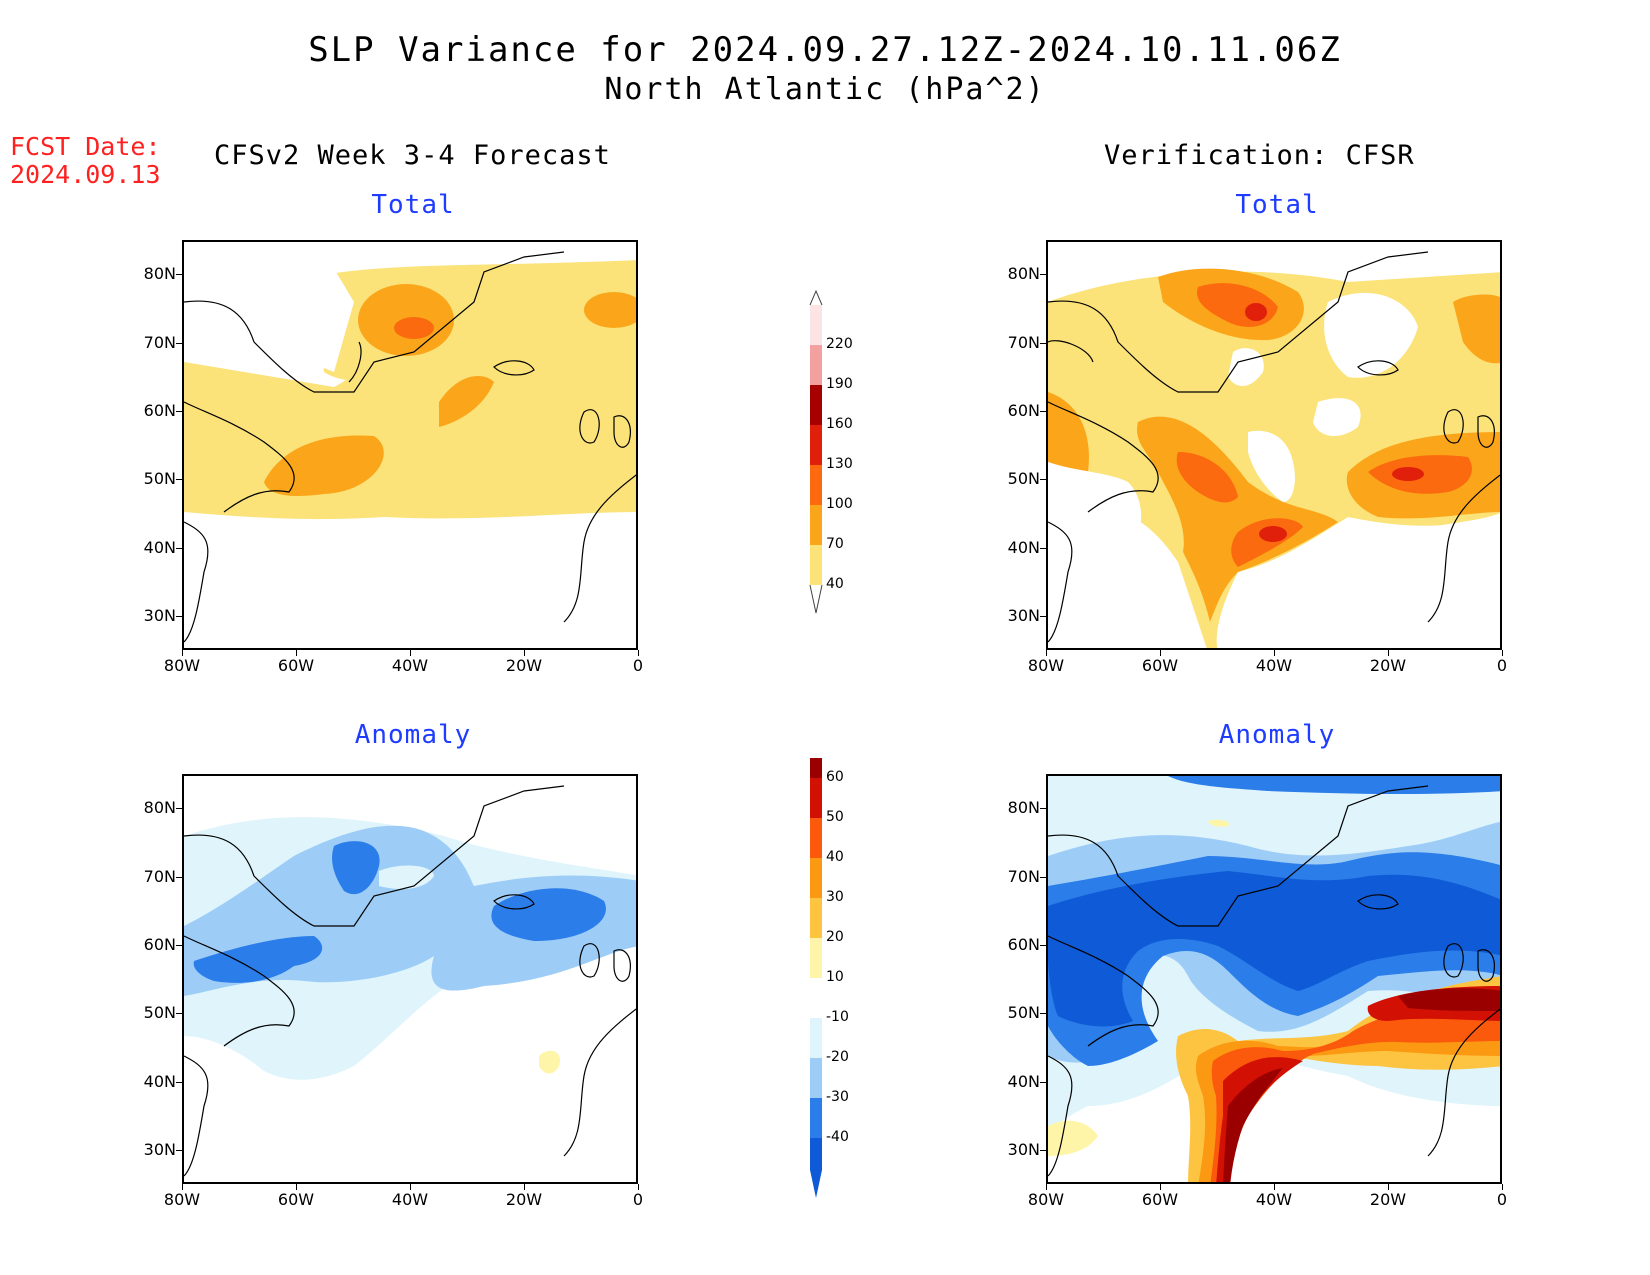 Image resolution: width=1650 pixels, height=1275 pixels. Describe the element at coordinates (839, 344) in the screenshot. I see `total-colorbar-label: 220` at that location.